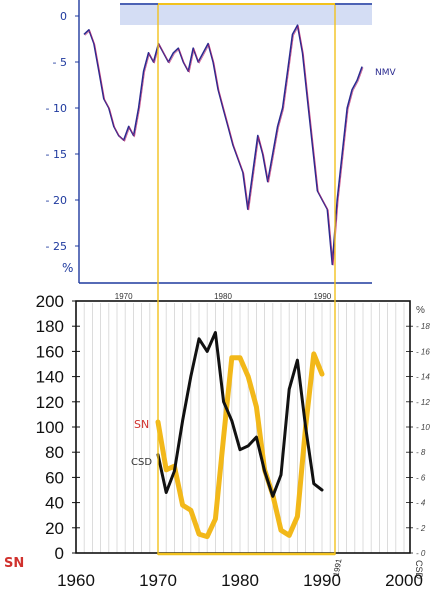  Describe the element at coordinates (54, 452) in the screenshot. I see `left-y-tick-label: 80` at that location.